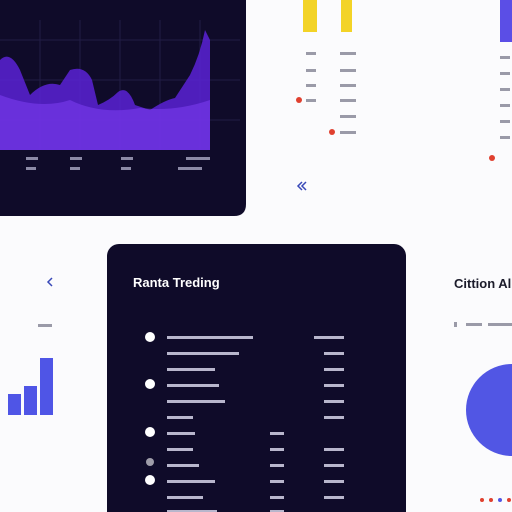 This screenshot has width=512, height=512. I want to click on mini-bars, so click(30, 386).